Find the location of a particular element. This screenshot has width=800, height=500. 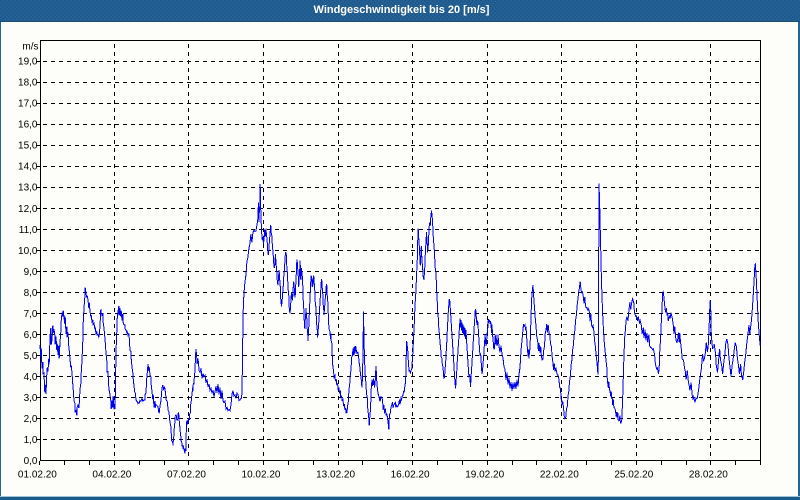

svg-text: 19,0 is located at coordinates (28, 62).